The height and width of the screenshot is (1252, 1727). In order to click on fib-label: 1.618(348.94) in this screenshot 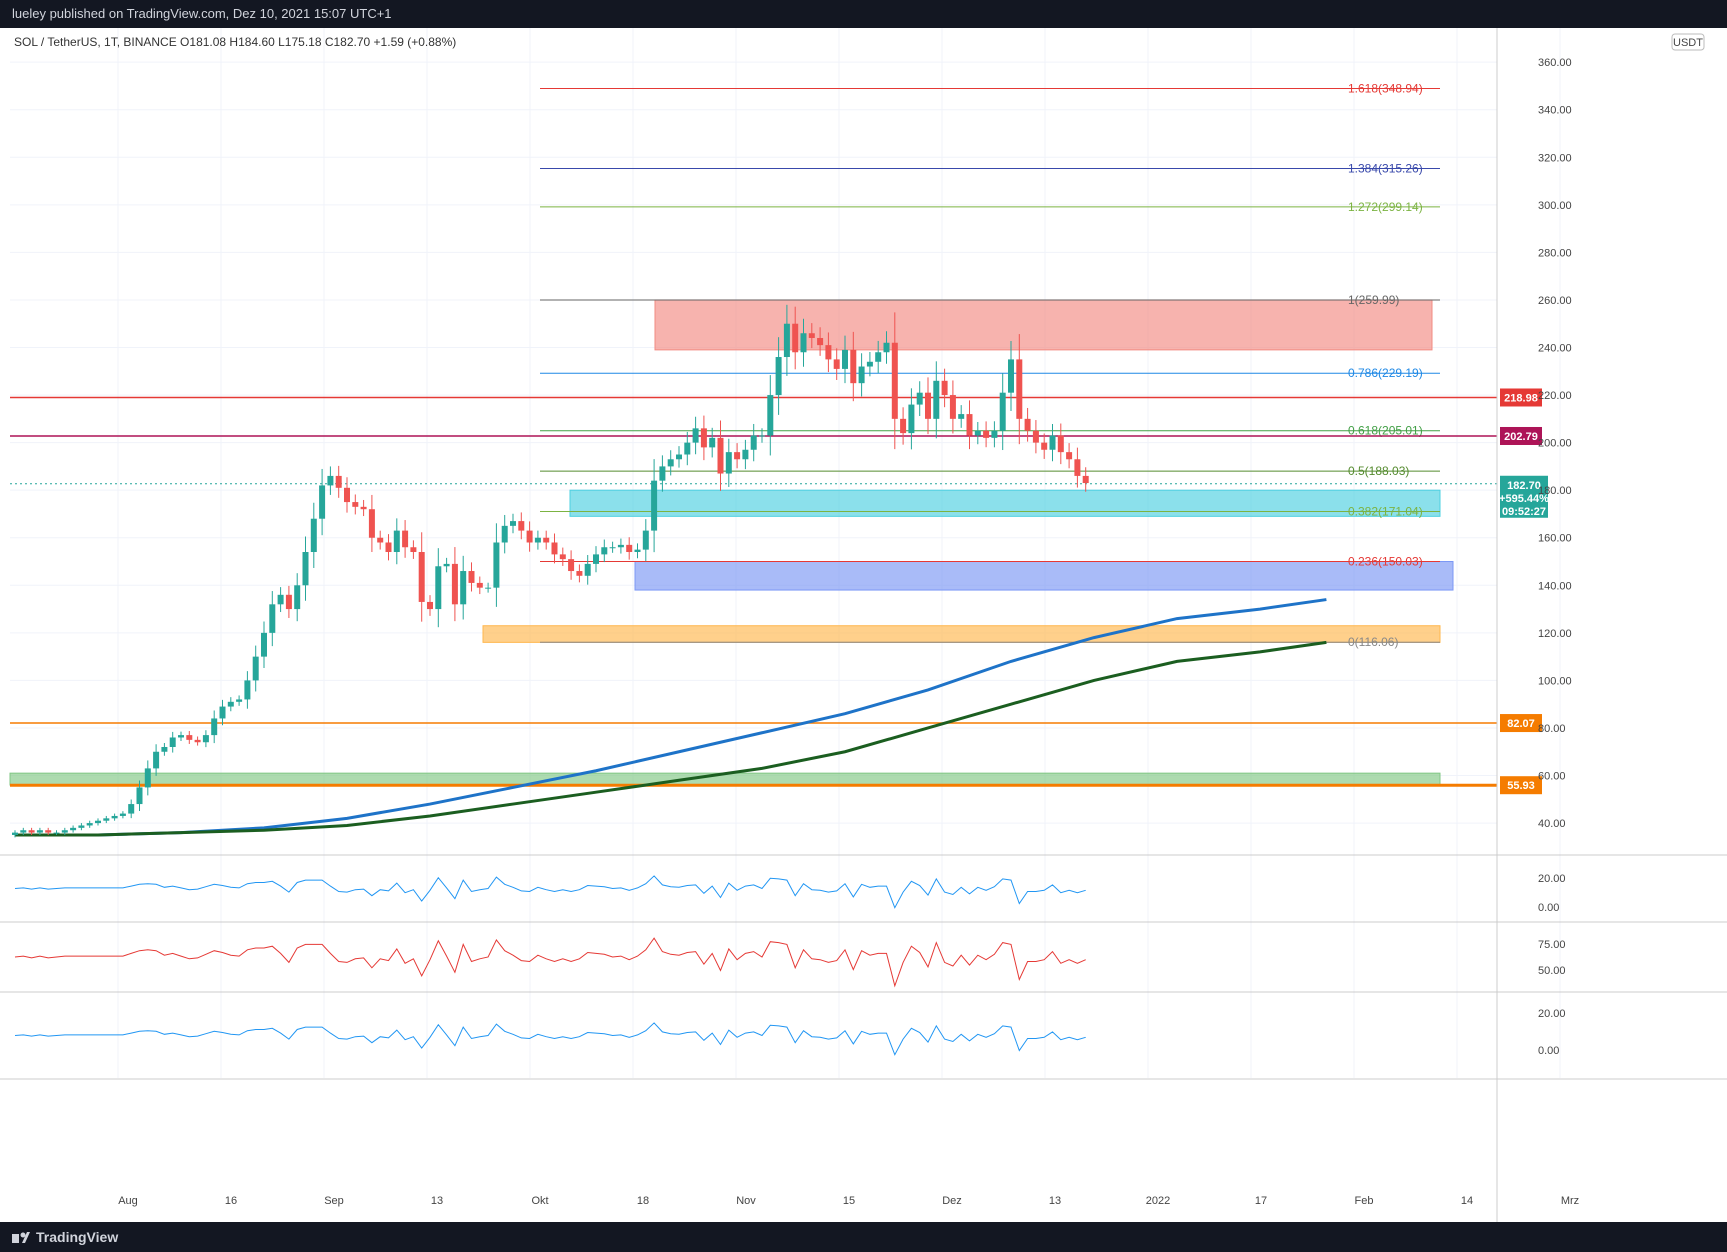, I will do `click(1385, 88)`.